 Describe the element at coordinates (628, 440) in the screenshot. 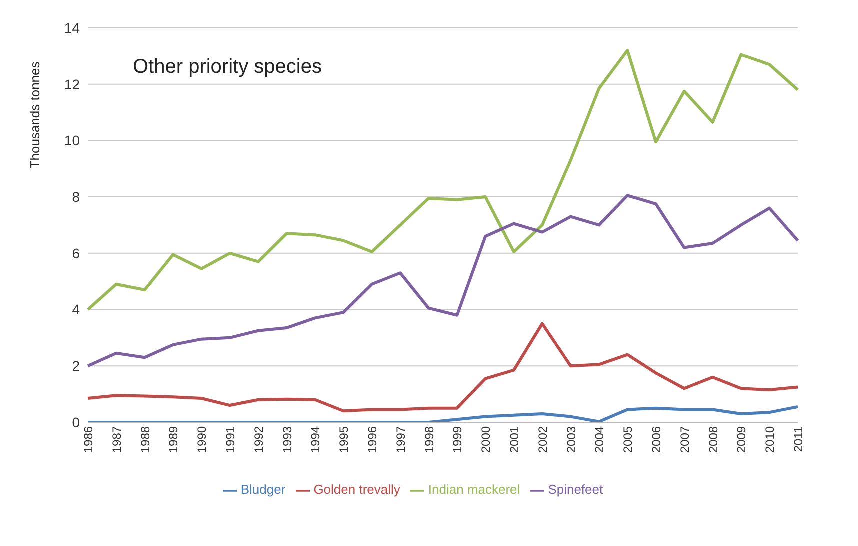

I see `x-tick-label: 2005` at that location.